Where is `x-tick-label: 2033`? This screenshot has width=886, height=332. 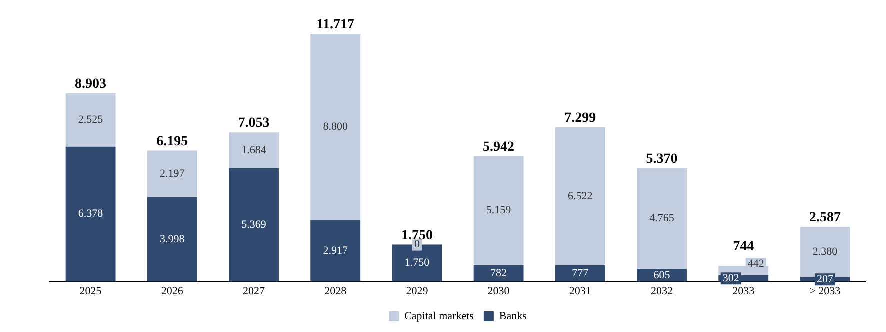
x-tick-label: 2033 is located at coordinates (744, 291).